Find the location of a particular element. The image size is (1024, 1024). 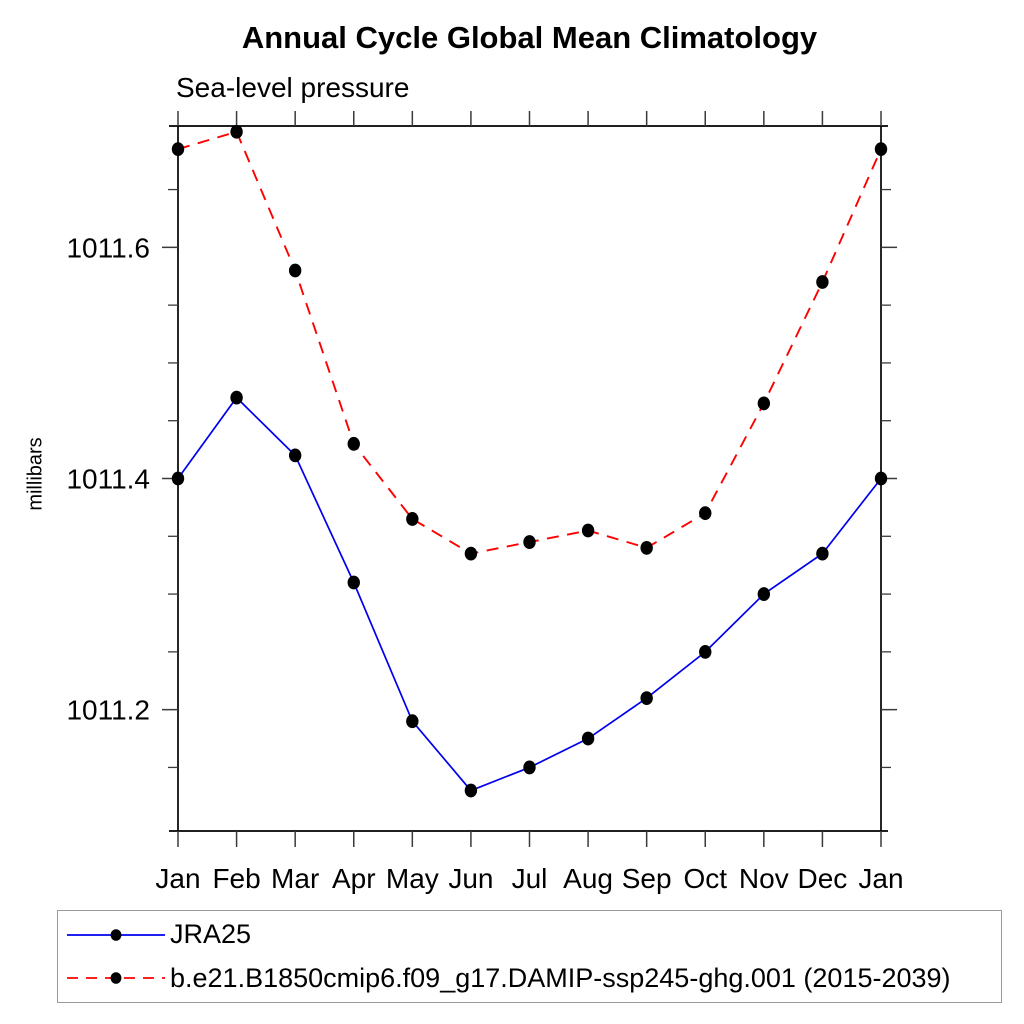

y-tick-label: 1011.6 is located at coordinates (108, 247).